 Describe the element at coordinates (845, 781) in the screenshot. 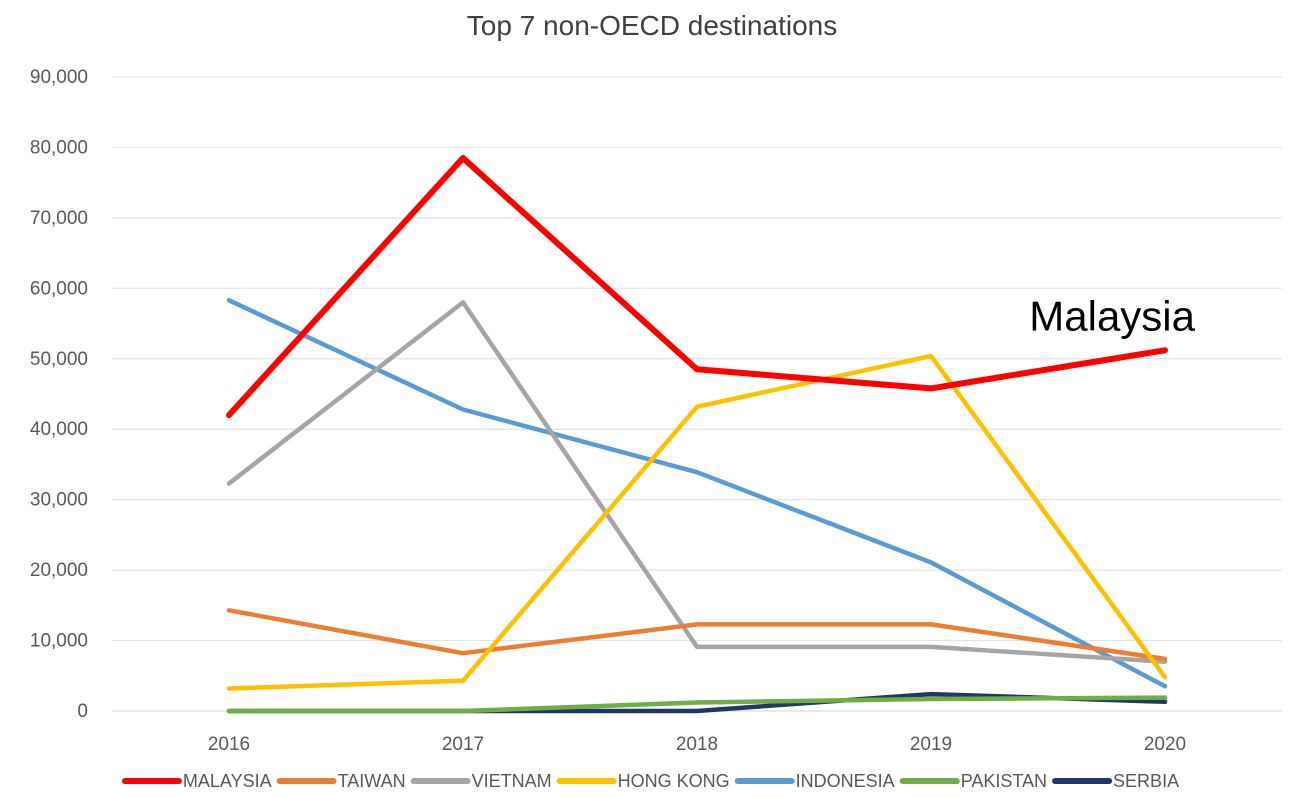

I see `legend-label-indonesia: INDONESIA` at that location.